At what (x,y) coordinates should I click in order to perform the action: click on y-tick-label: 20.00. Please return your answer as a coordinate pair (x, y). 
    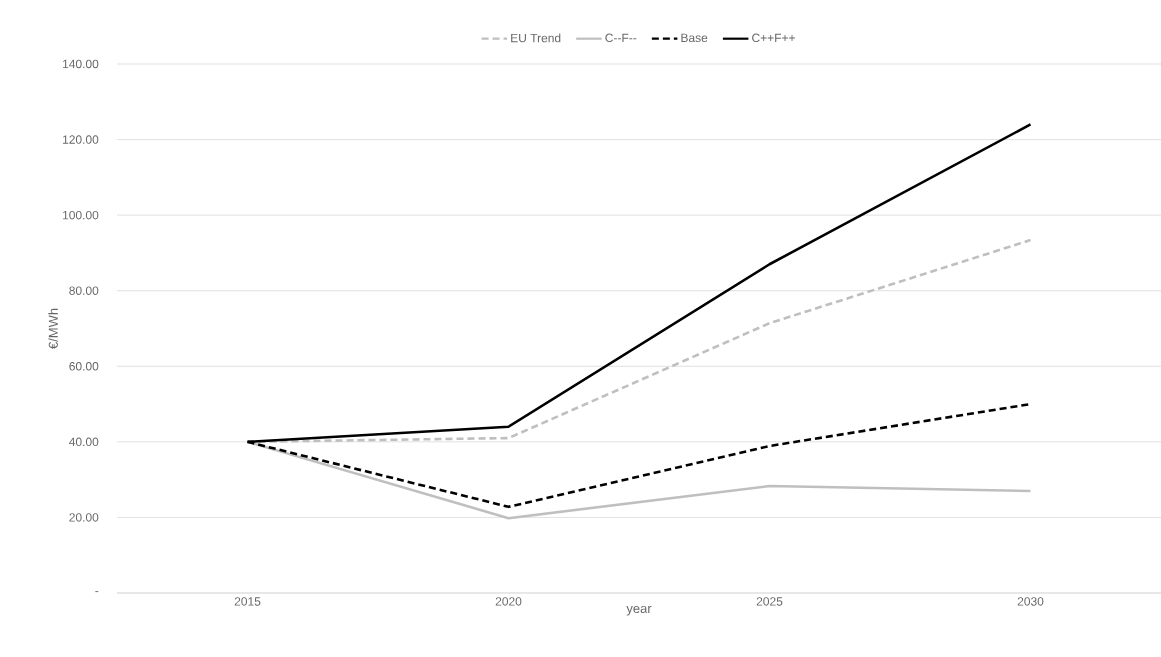
    Looking at the image, I should click on (84, 517).